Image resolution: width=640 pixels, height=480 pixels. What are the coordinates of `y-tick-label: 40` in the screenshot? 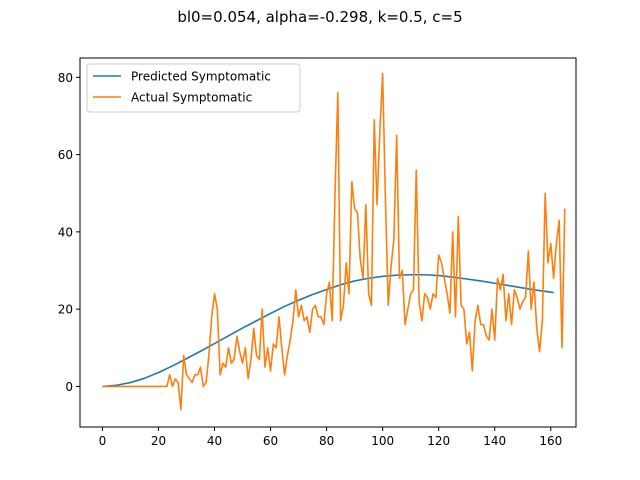 It's located at (65, 232).